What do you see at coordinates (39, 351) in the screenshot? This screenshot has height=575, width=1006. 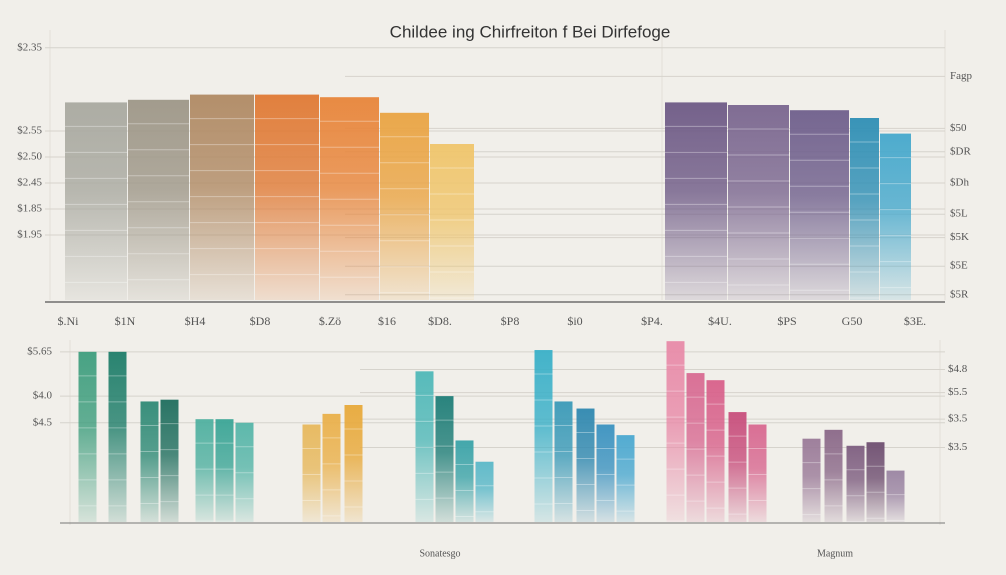 I see `y-tick-label: $5.65` at bounding box center [39, 351].